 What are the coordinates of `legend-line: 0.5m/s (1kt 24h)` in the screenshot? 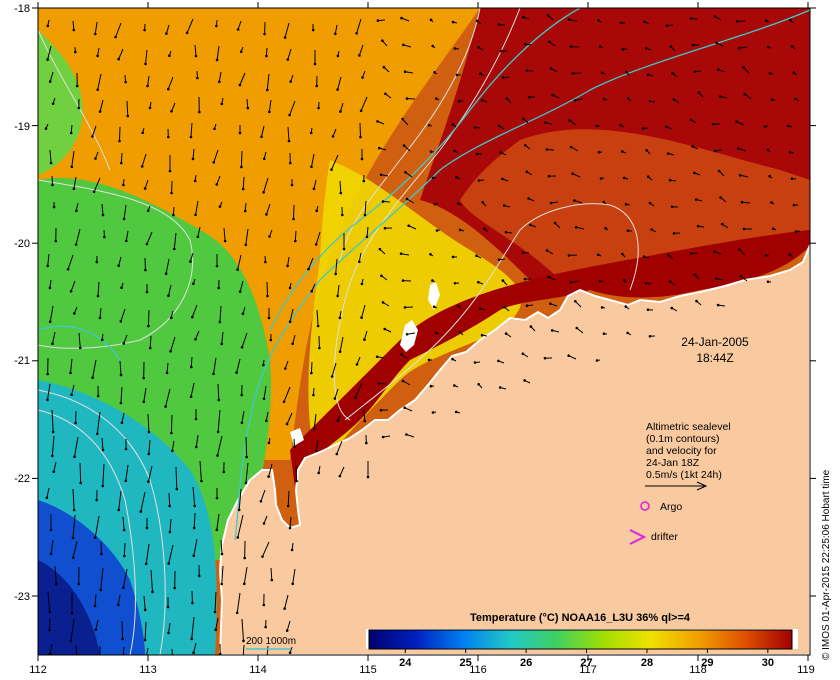 It's located at (684, 475).